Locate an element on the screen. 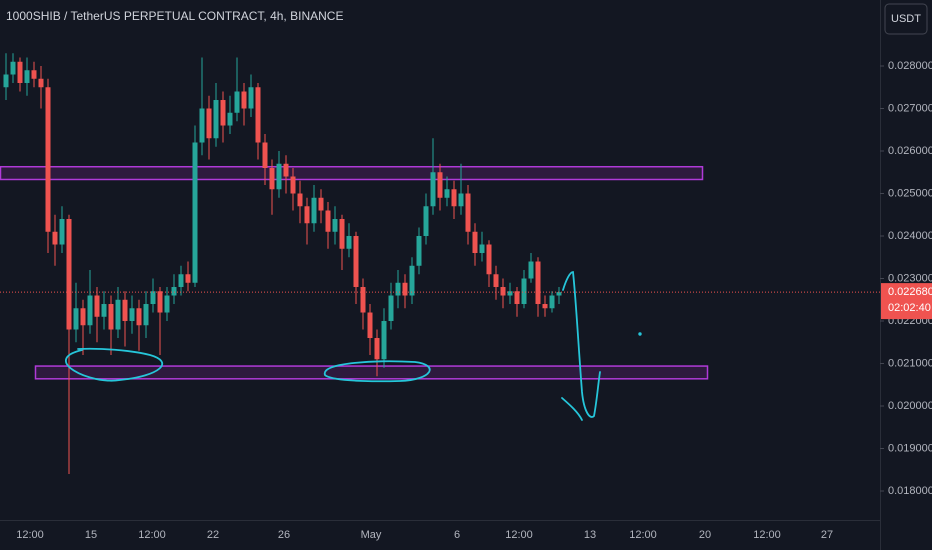 The width and height of the screenshot is (932, 550). x-tick-label: May is located at coordinates (371, 535).